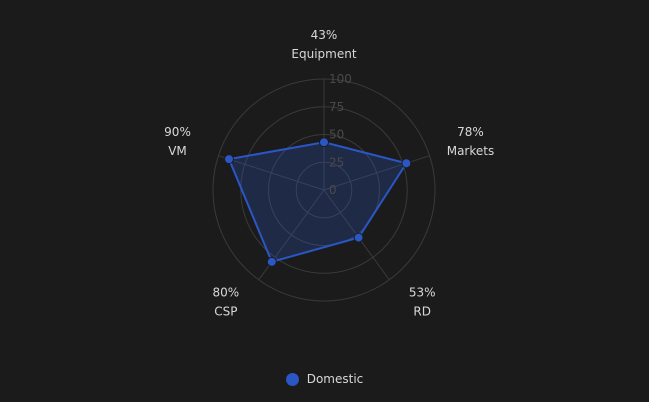 The height and width of the screenshot is (402, 649). What do you see at coordinates (358, 237) in the screenshot?
I see `data-point-rd` at bounding box center [358, 237].